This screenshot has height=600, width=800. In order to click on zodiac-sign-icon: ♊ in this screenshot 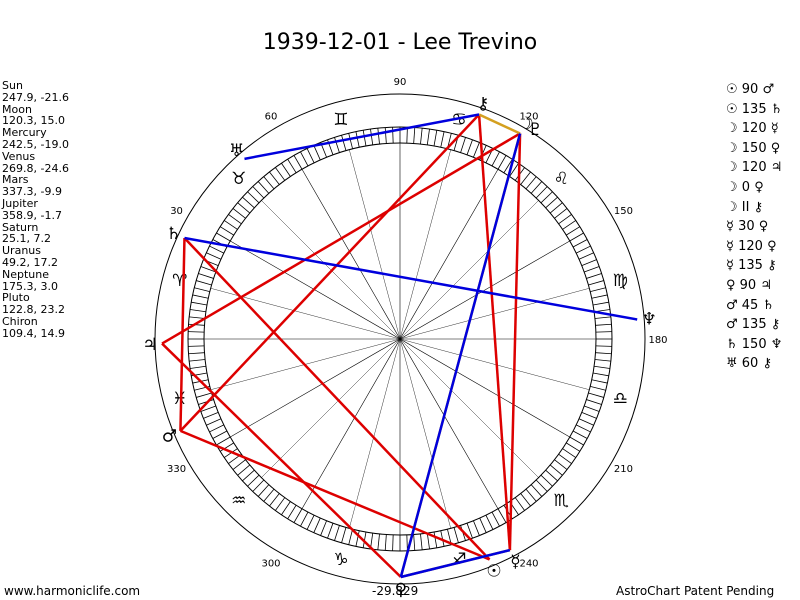, I will do `click(340, 120)`.